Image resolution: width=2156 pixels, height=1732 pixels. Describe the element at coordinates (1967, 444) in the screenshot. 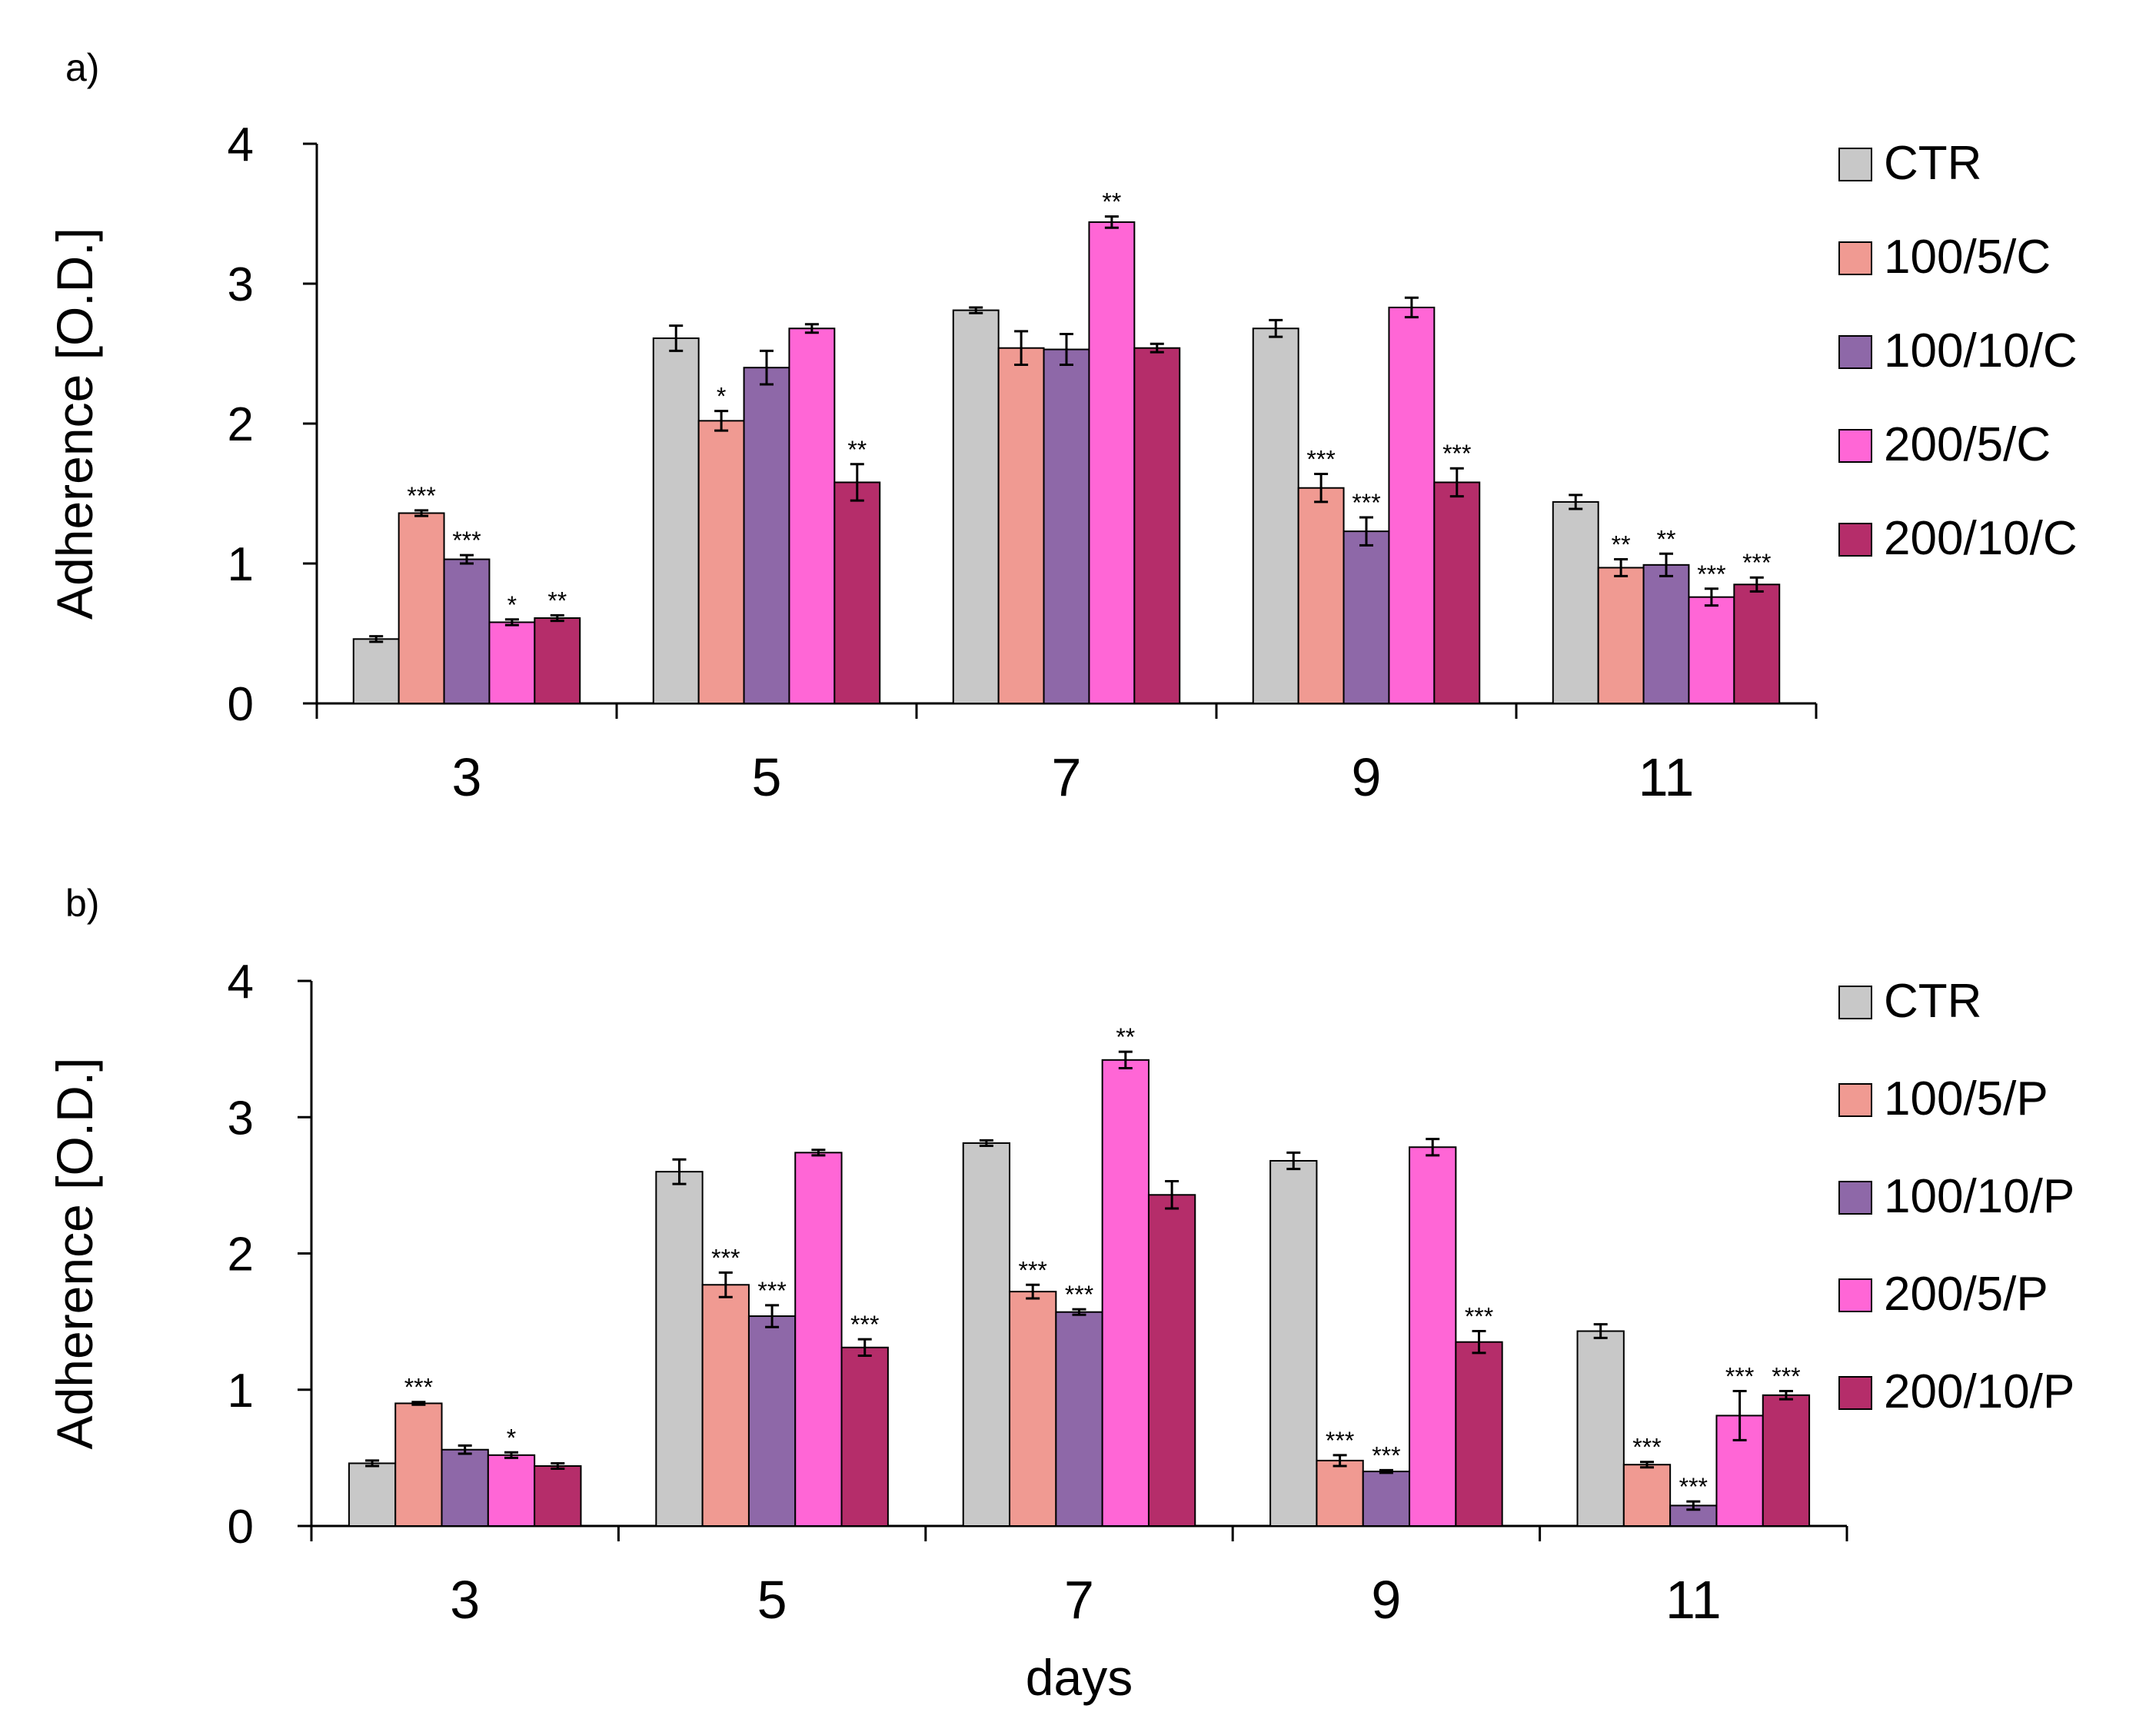

I see `legend-label: 200/5/C` at that location.